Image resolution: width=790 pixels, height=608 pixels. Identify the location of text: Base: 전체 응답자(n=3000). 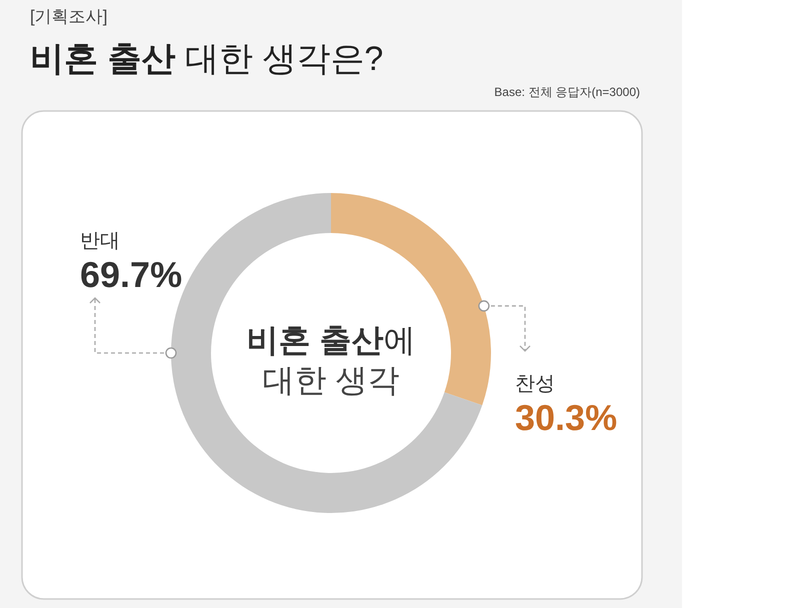
(567, 92).